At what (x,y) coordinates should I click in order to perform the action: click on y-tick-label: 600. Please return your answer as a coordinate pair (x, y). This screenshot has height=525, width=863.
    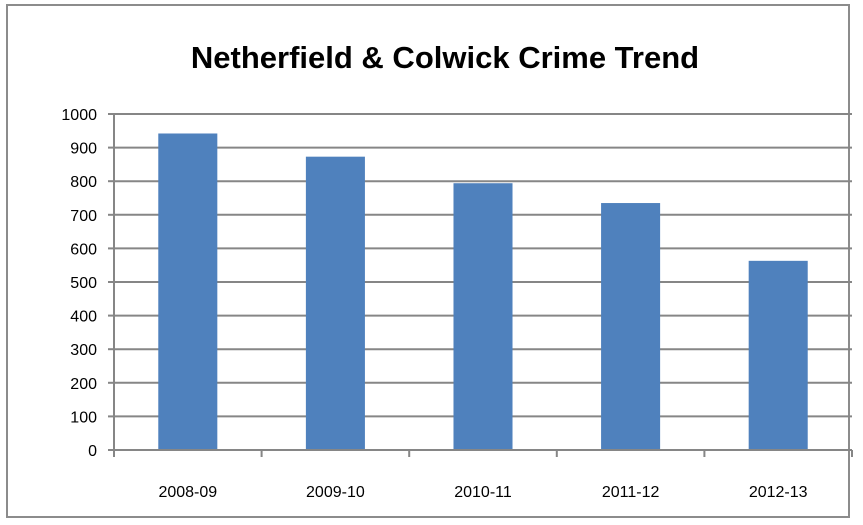
    Looking at the image, I should click on (83, 249).